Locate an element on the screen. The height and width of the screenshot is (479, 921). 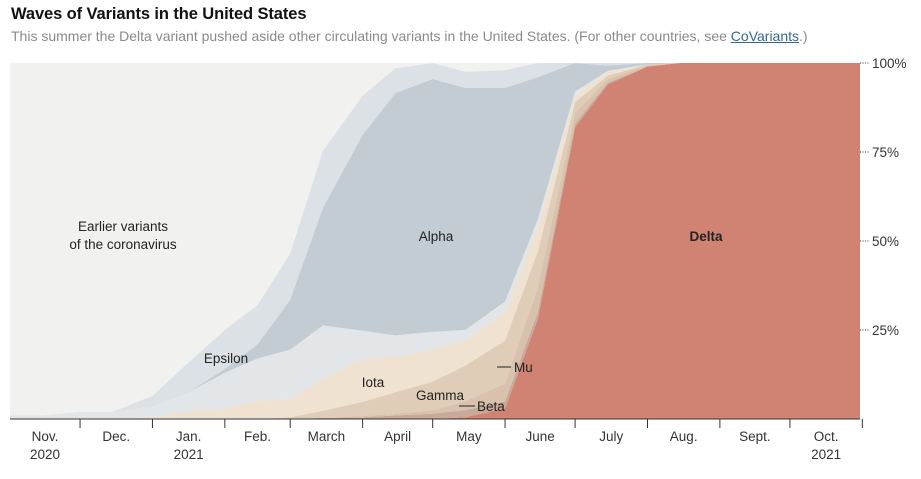
subtitle-end: .) is located at coordinates (803, 36).